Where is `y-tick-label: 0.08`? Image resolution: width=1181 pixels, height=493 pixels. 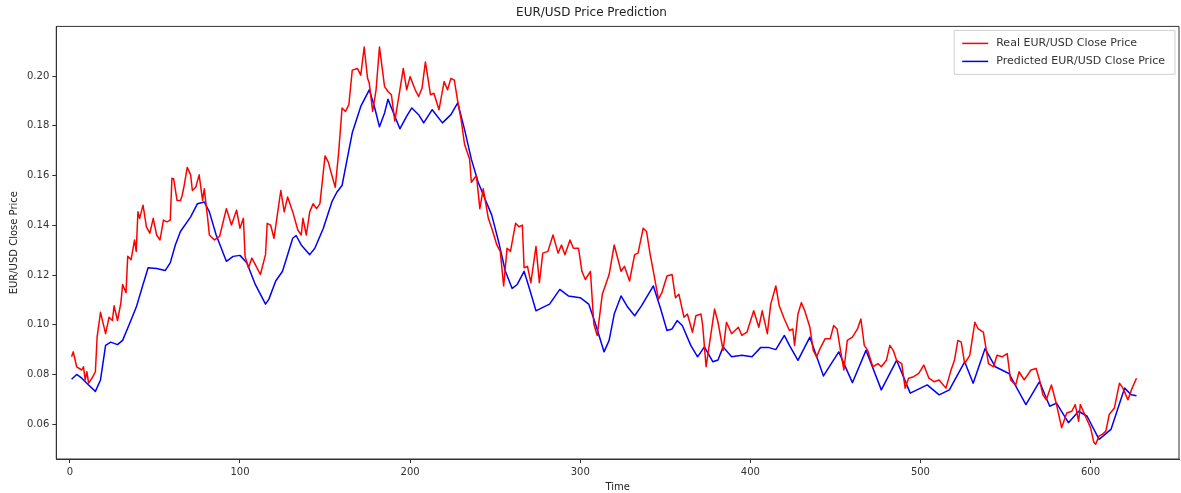 y-tick-label: 0.08 is located at coordinates (38, 374).